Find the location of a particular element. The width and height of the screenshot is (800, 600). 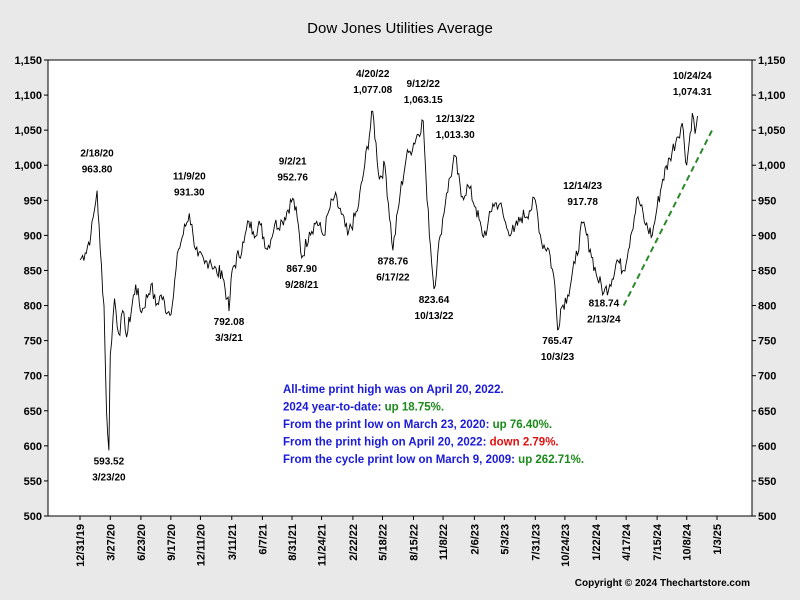

annotation-line1: 593.52 is located at coordinates (109, 461).